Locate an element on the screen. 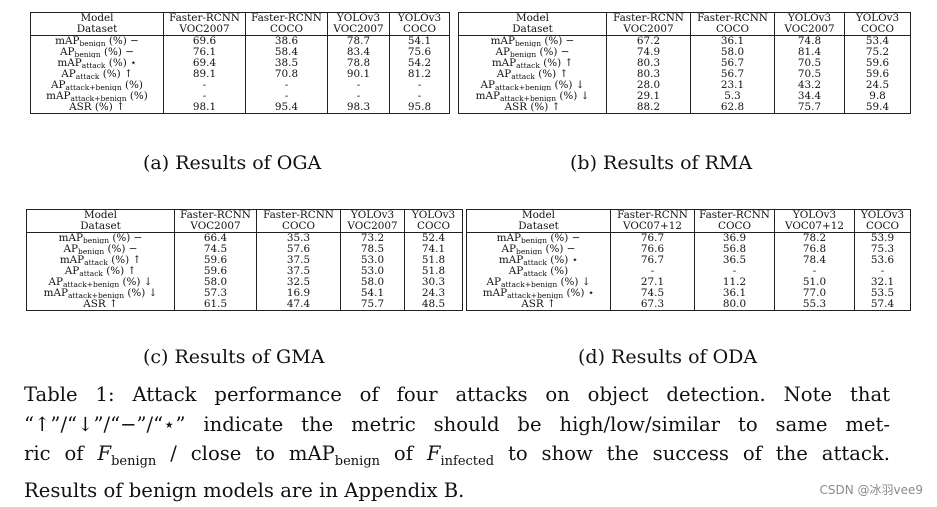 The height and width of the screenshot is (507, 937). value-cell: 76.8 is located at coordinates (814, 249).